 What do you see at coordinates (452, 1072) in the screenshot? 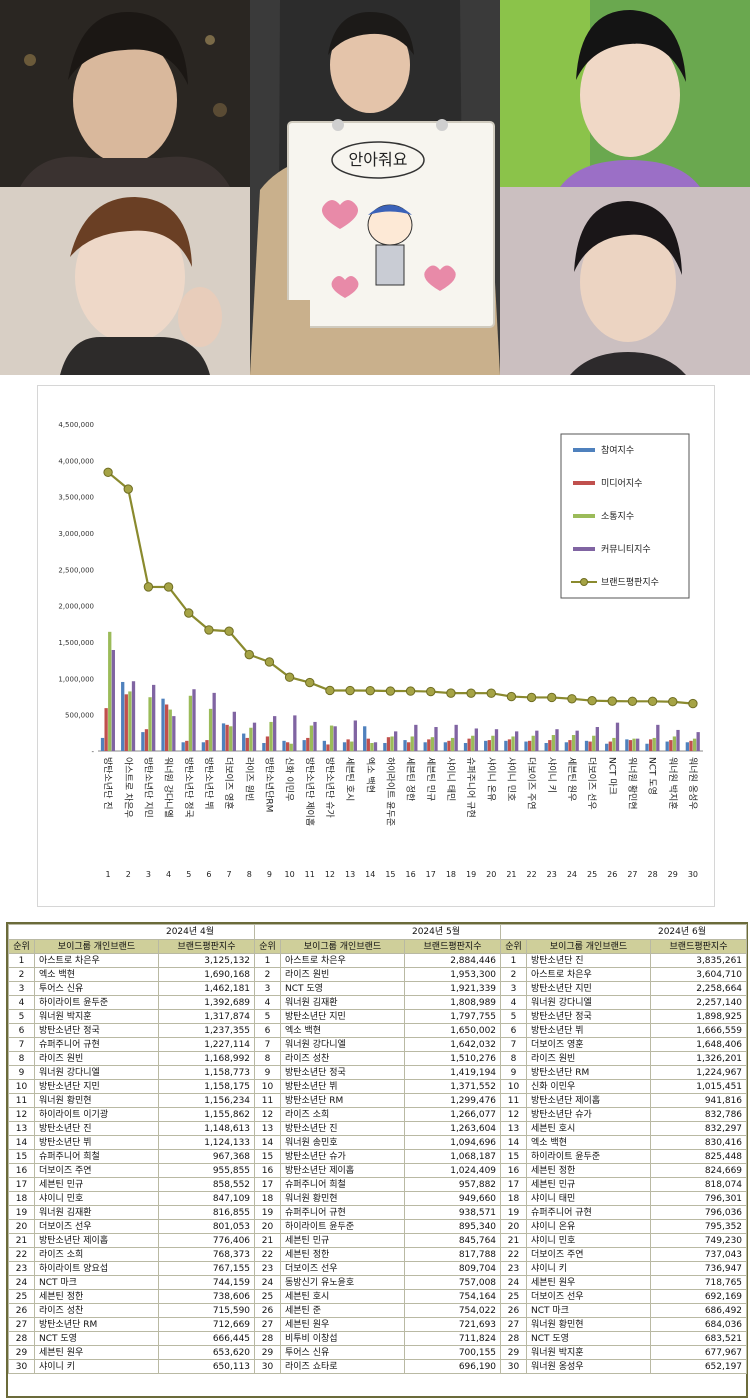
I see `index-cell: 1,419,194` at bounding box center [452, 1072].